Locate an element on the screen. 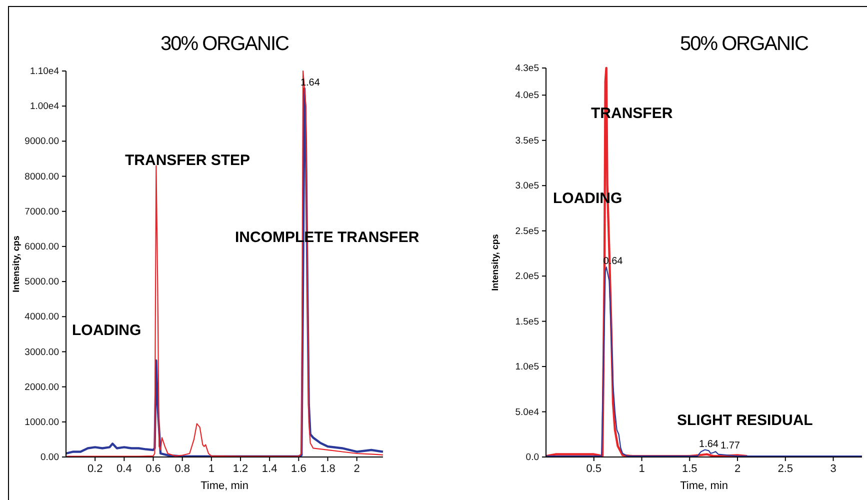  y-tick-label: 2.0e5 is located at coordinates (527, 276).